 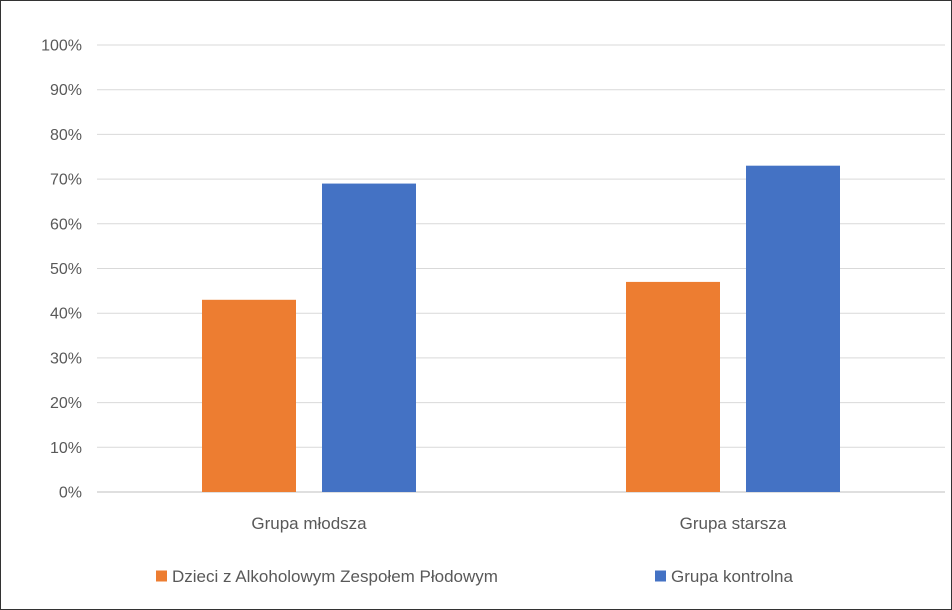 I want to click on y-tick-label: 20%, so click(x=66, y=403).